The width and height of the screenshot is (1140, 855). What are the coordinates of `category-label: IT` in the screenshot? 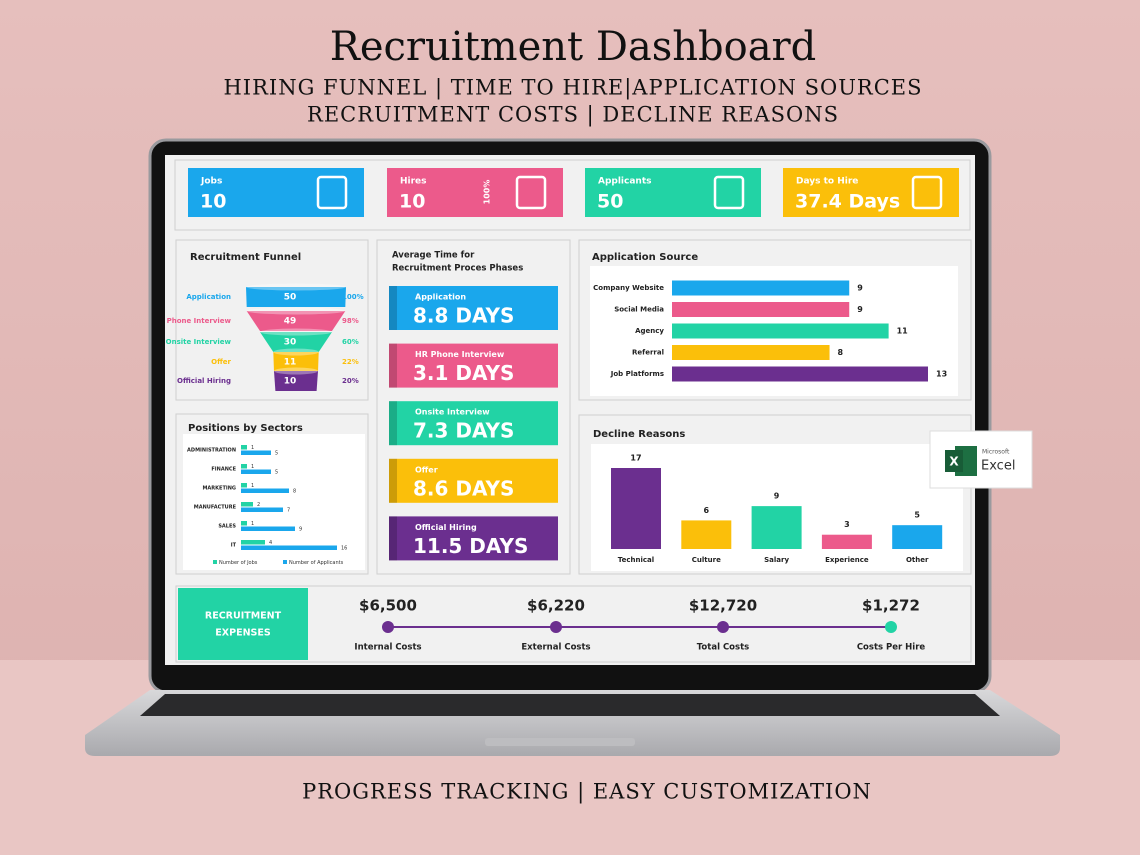 It's located at (234, 546).